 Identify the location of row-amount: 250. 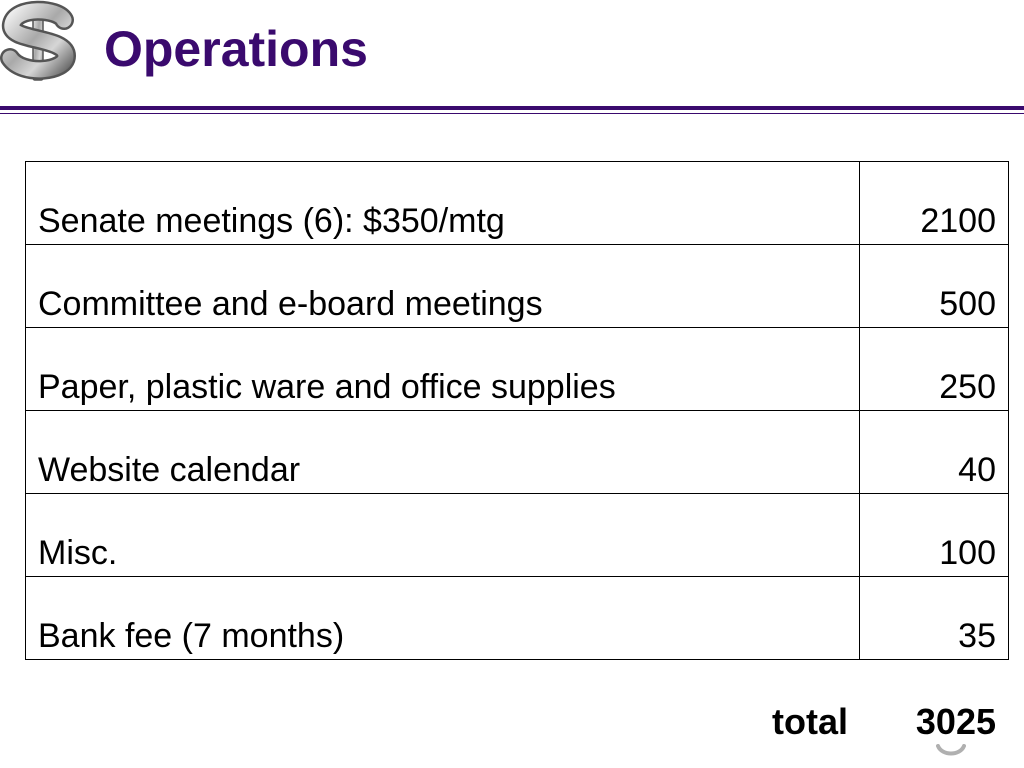
(934, 369).